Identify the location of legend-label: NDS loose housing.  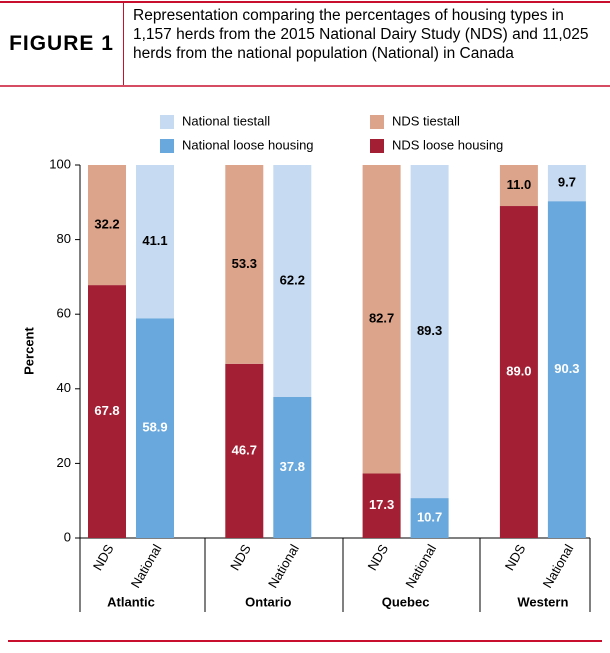
(447, 144).